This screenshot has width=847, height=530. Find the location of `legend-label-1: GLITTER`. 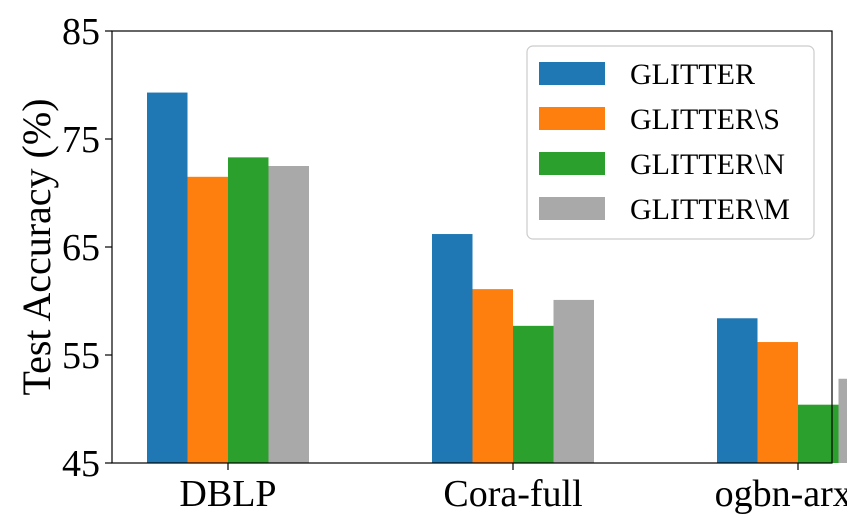

legend-label-1: GLITTER is located at coordinates (692, 74).